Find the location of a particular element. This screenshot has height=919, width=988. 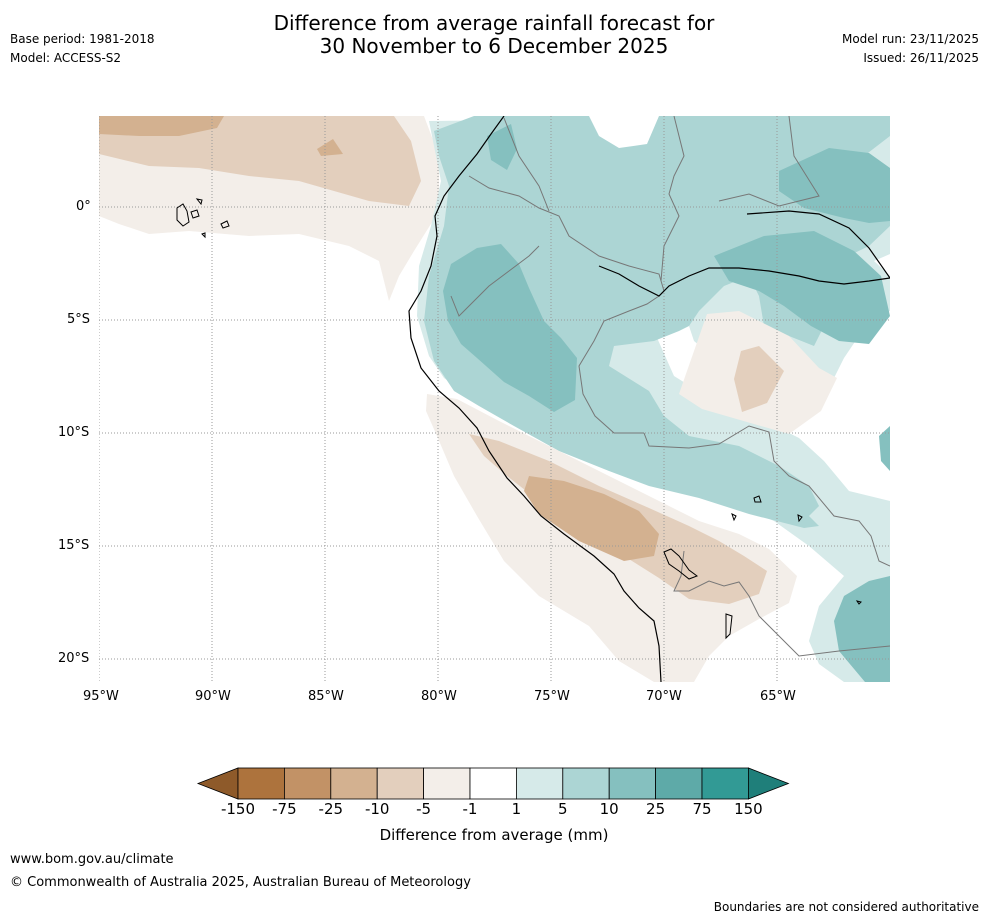

lat-label-5s: 5°S is located at coordinates (79, 319).